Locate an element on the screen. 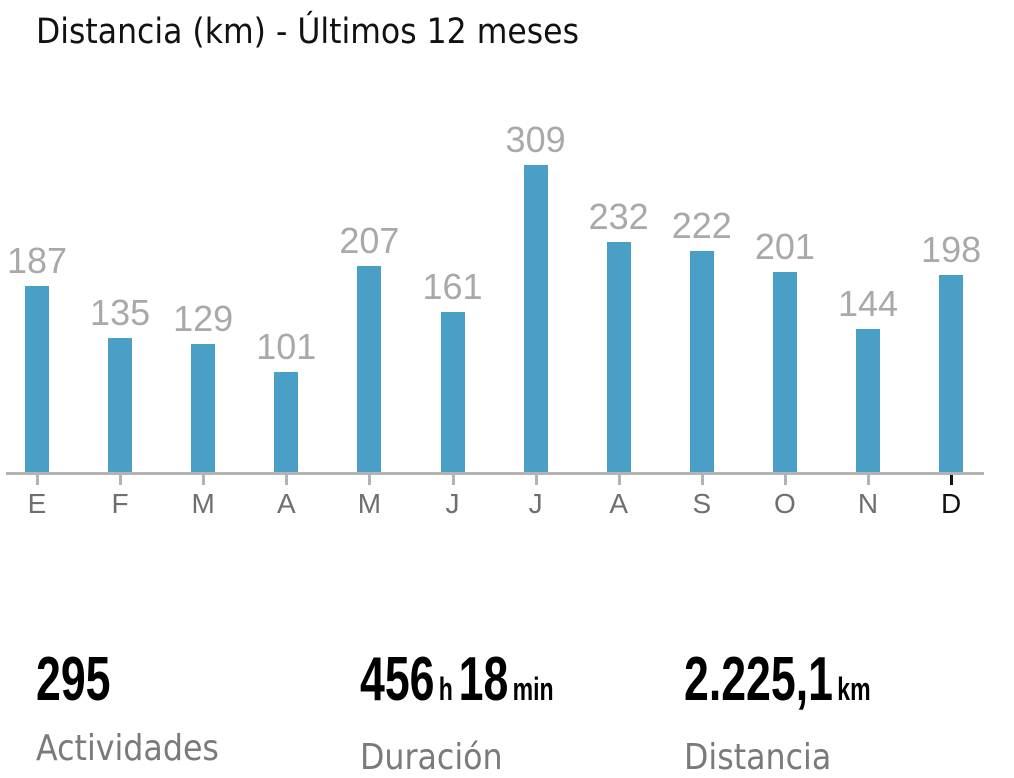  bar-value-label: 144 is located at coordinates (868, 303).